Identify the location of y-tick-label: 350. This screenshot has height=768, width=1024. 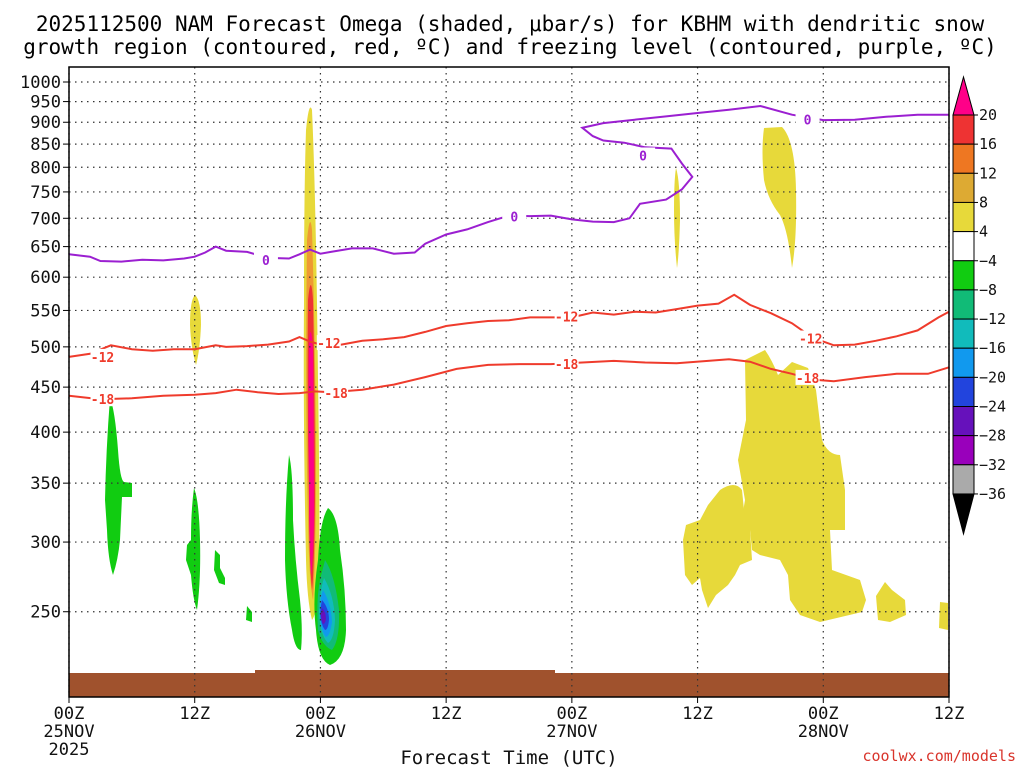
(45, 484).